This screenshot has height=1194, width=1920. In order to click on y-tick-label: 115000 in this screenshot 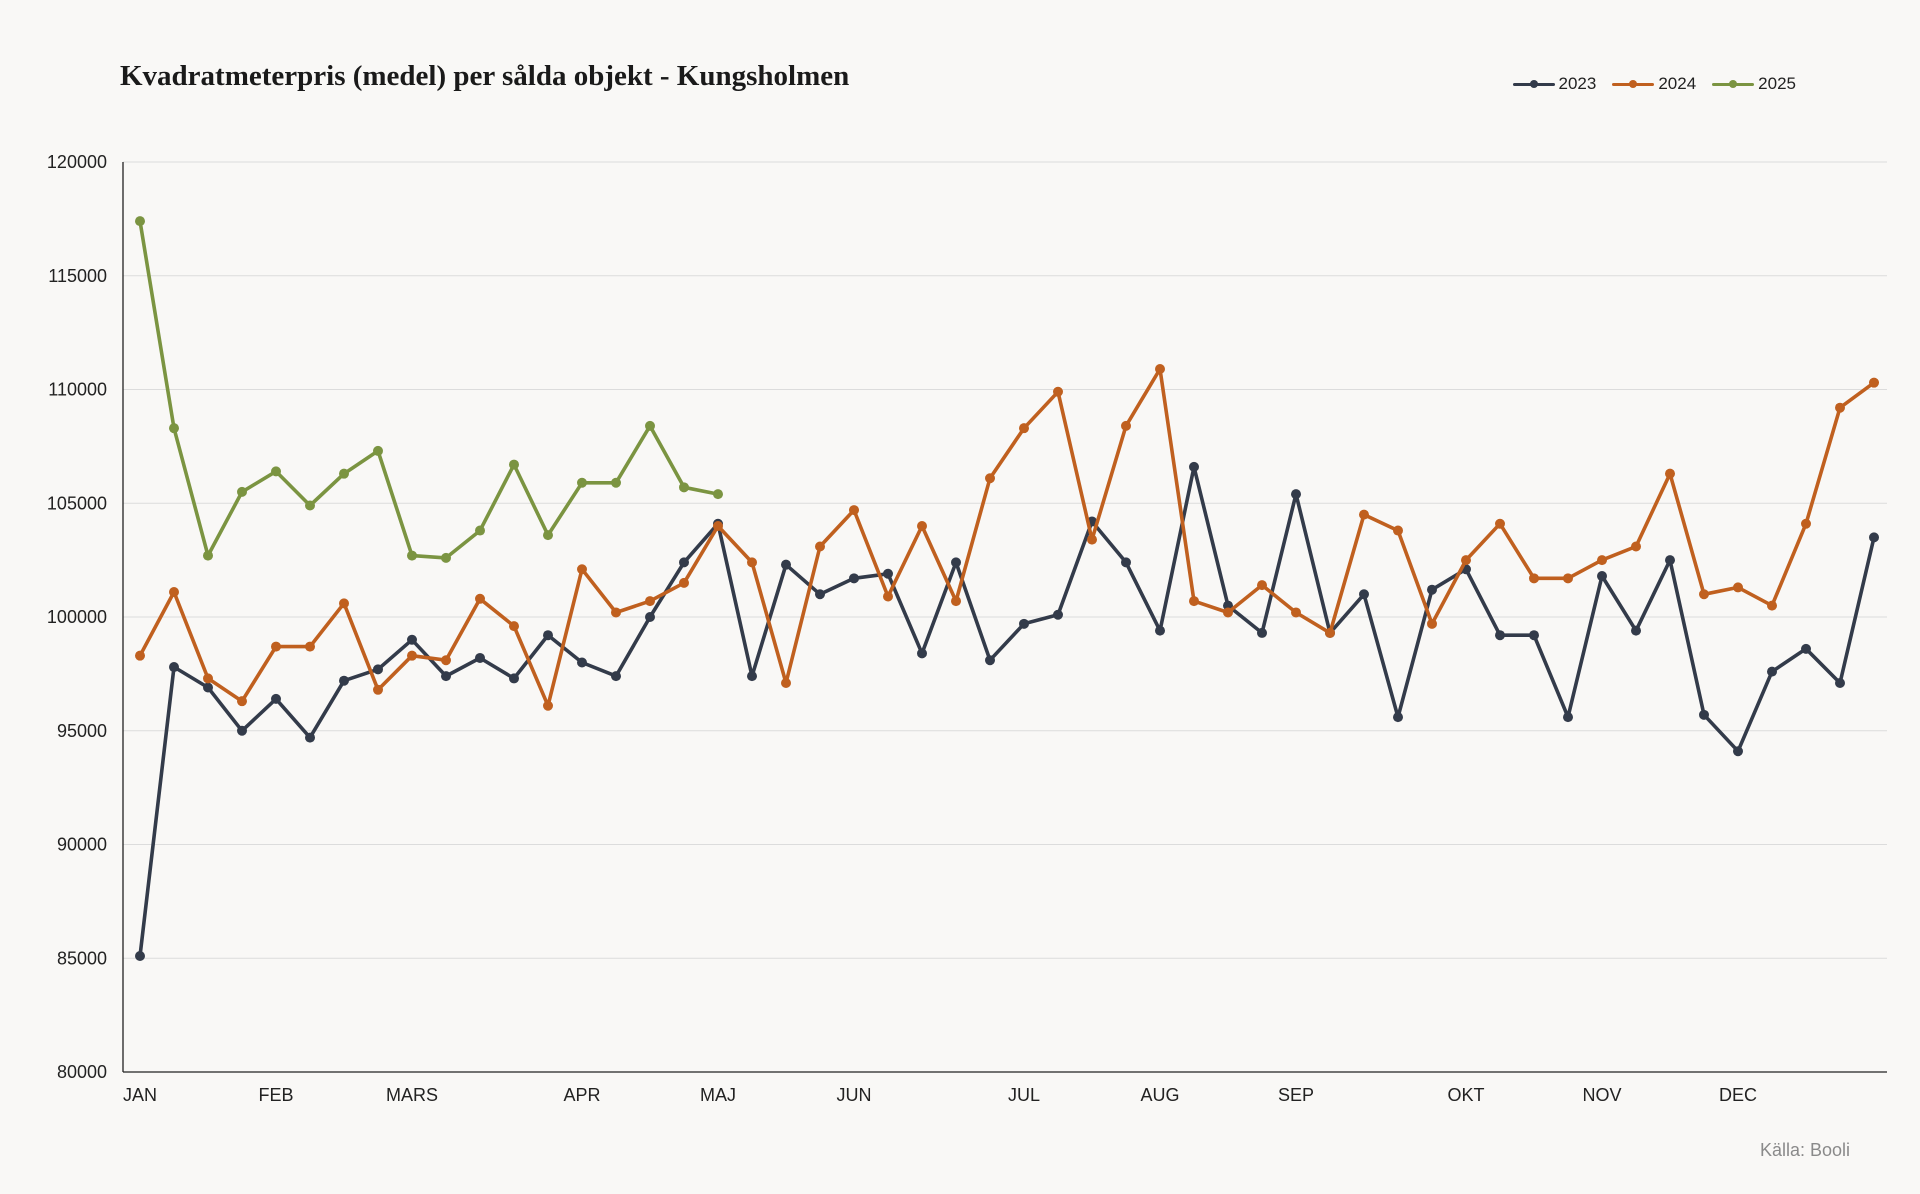, I will do `click(77, 276)`.